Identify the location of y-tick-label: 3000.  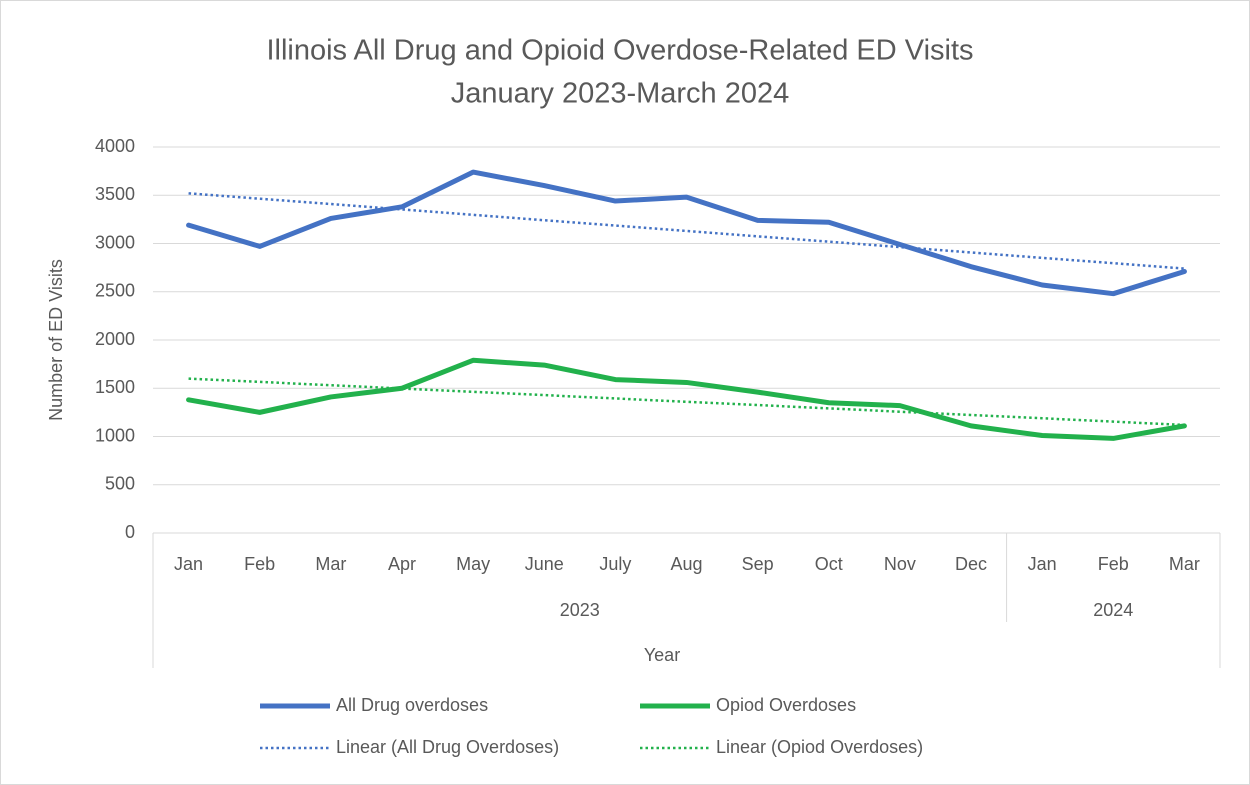
(115, 242).